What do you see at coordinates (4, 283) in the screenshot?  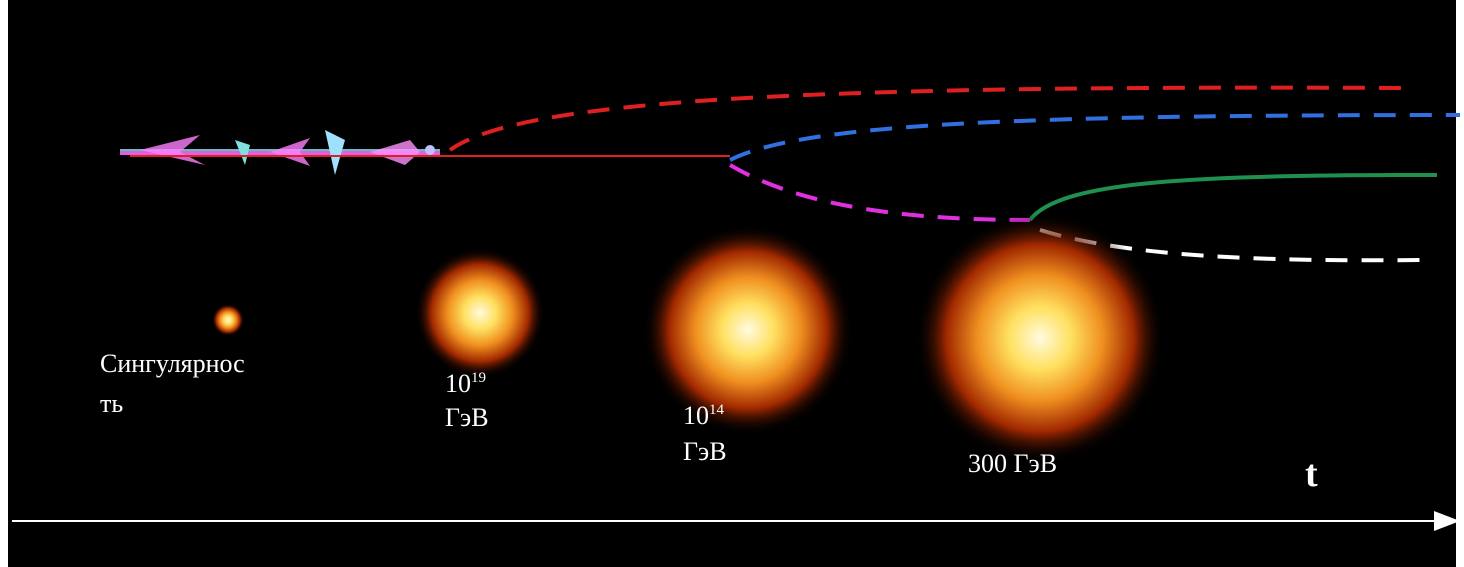 I see `left-edge` at bounding box center [4, 283].